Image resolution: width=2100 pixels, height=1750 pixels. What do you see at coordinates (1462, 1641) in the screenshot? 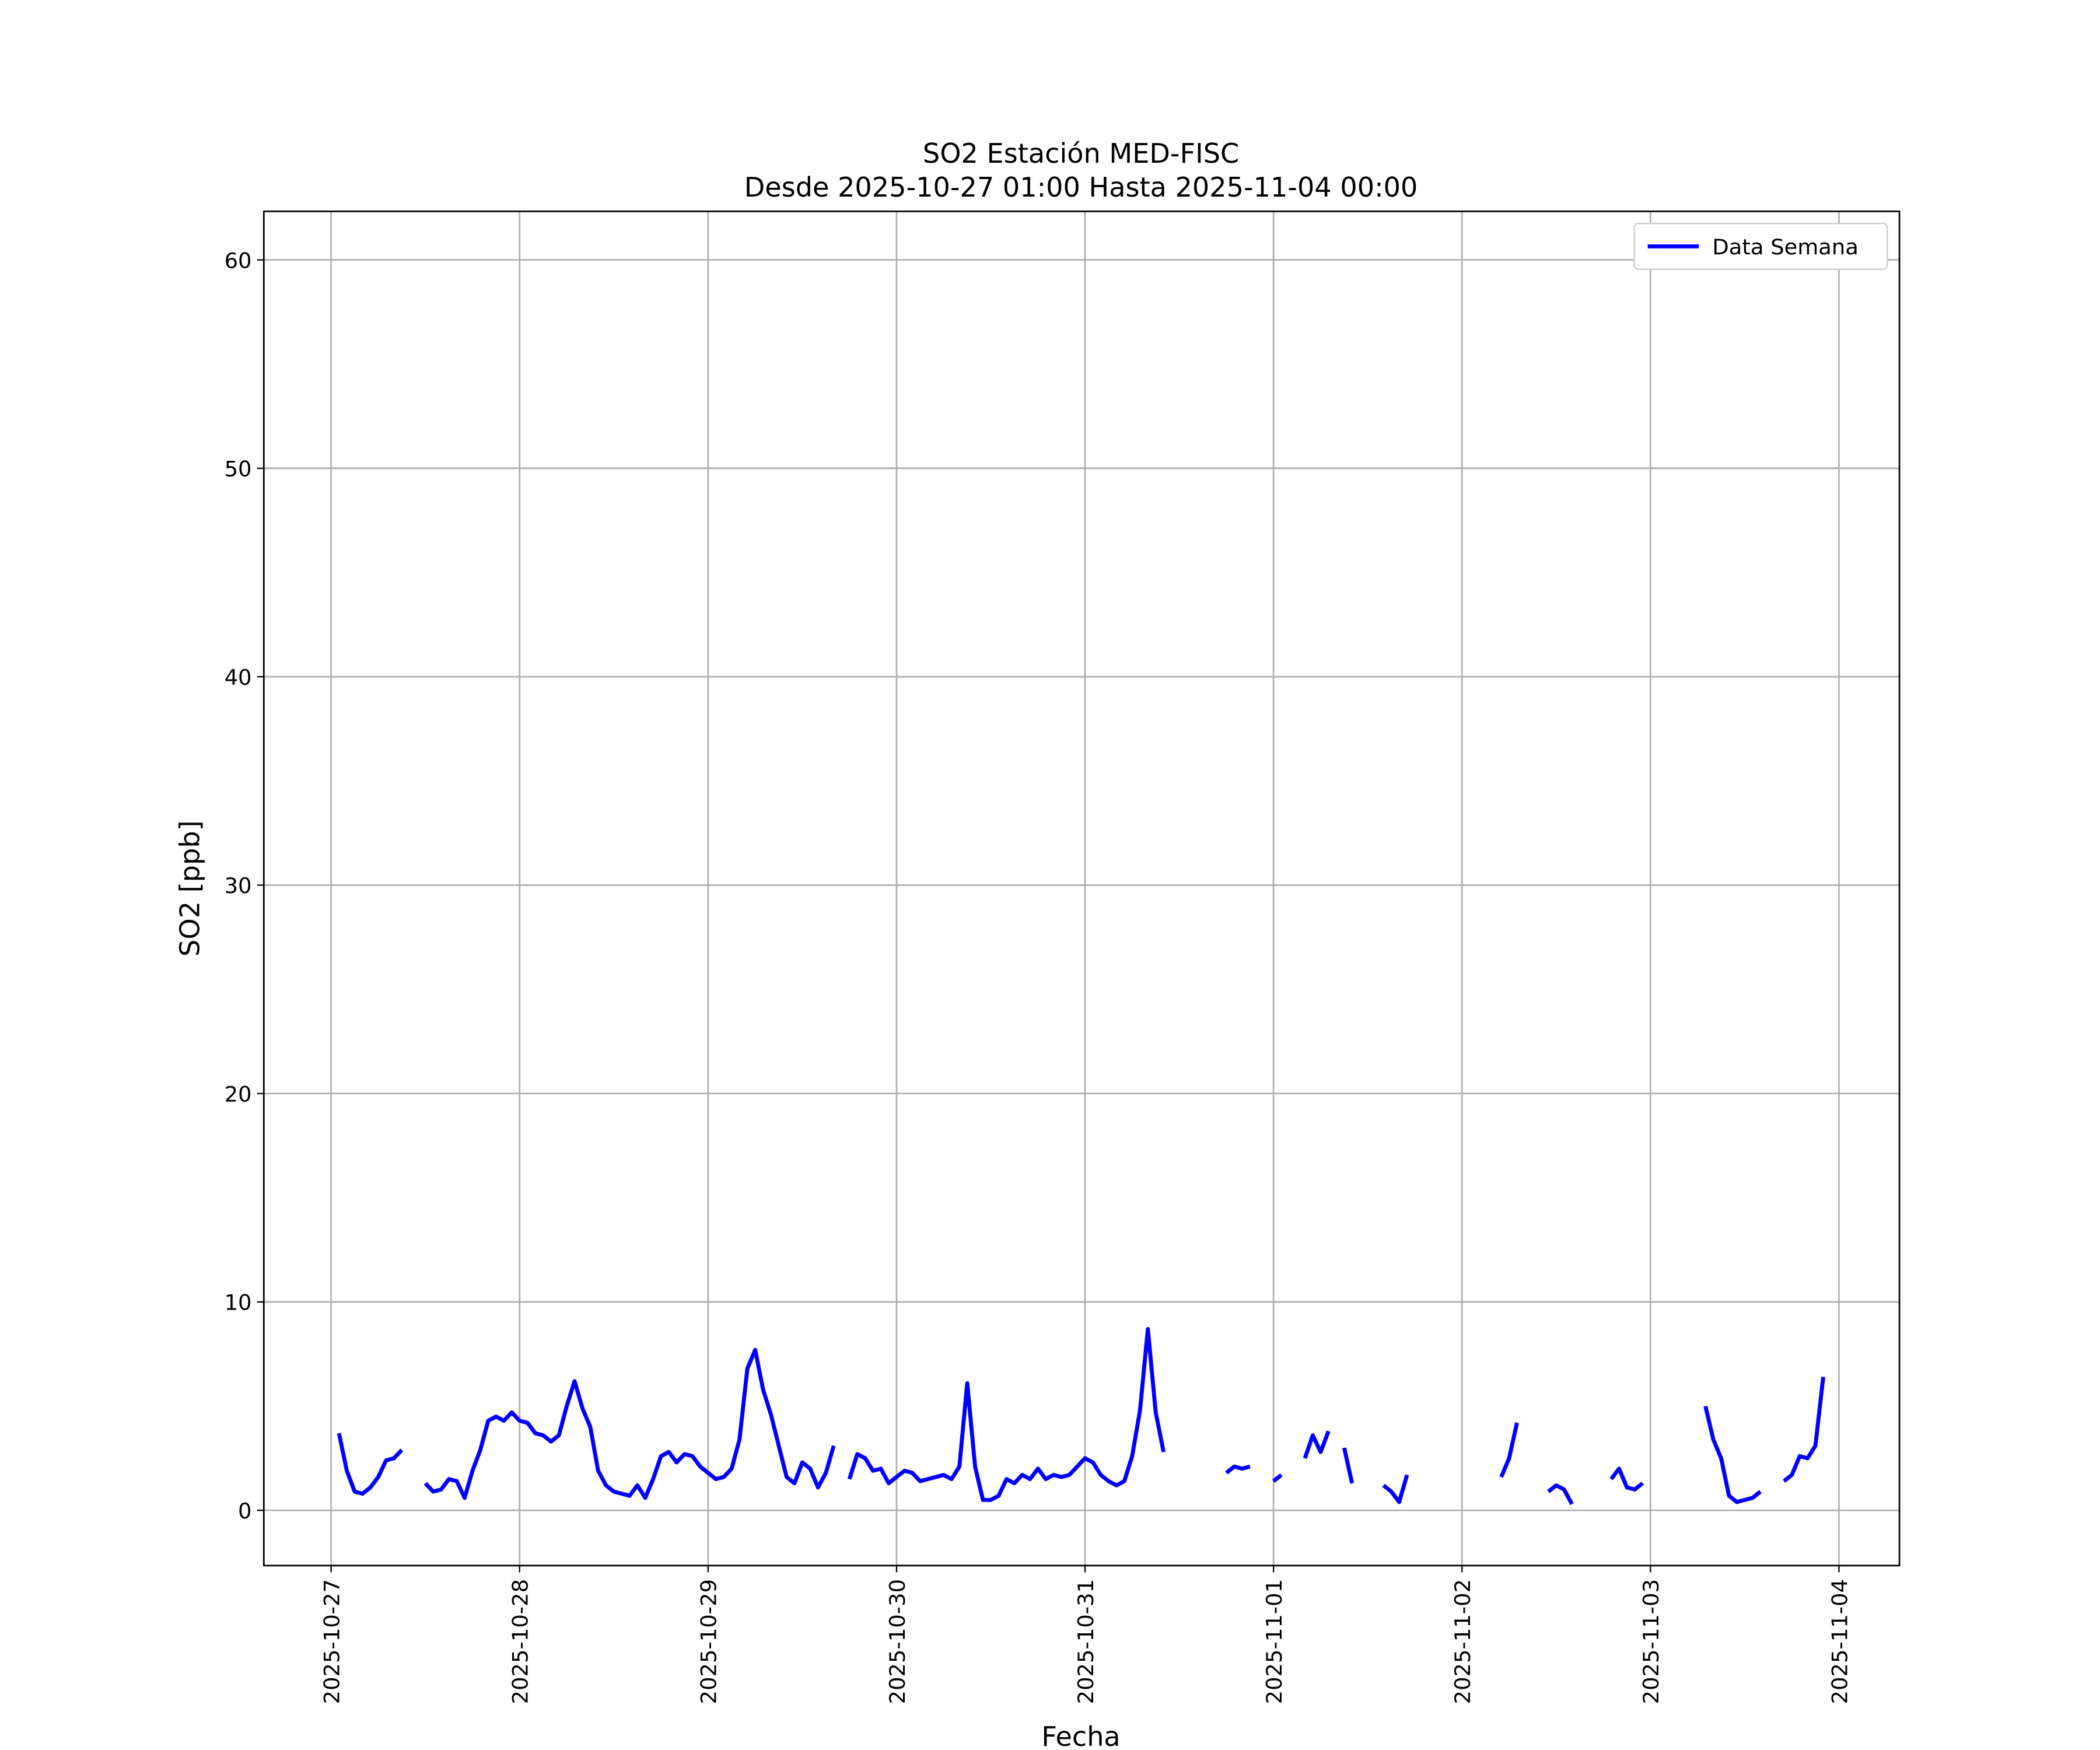
I see `x-tick-label: 2025-11-02` at bounding box center [1462, 1641].